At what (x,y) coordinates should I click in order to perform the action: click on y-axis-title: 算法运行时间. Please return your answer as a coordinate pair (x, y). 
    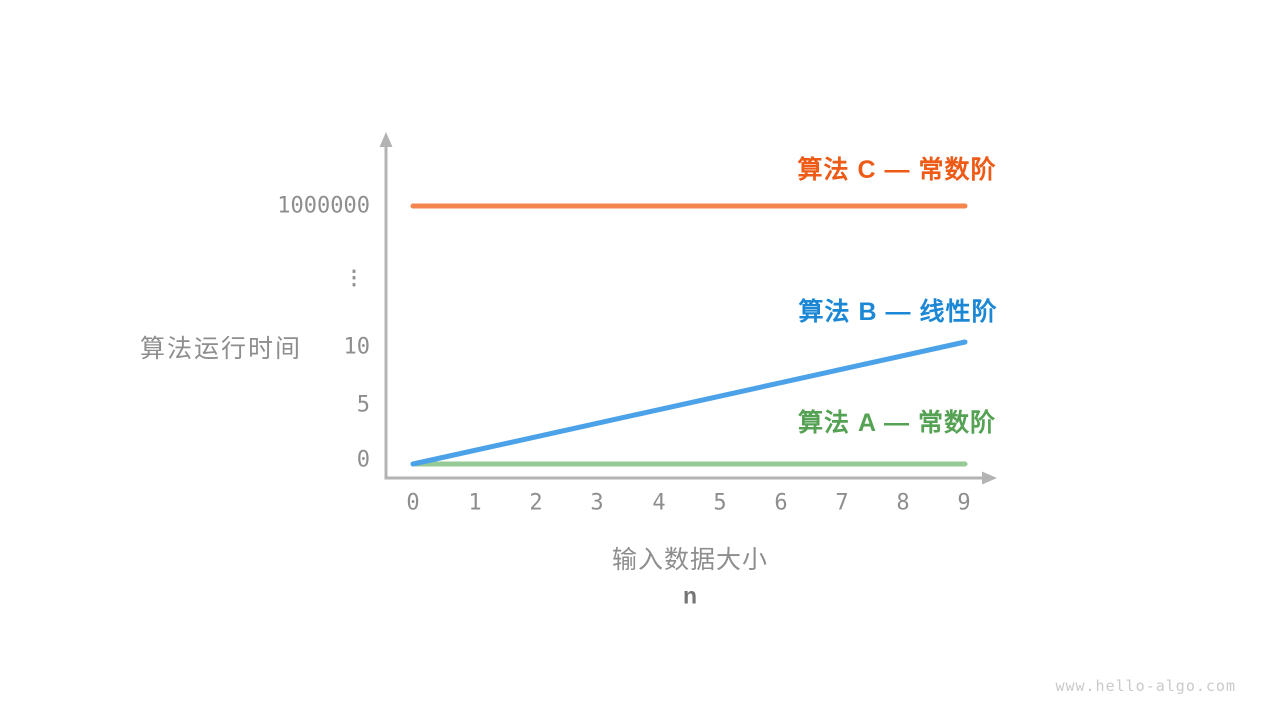
    Looking at the image, I should click on (221, 349).